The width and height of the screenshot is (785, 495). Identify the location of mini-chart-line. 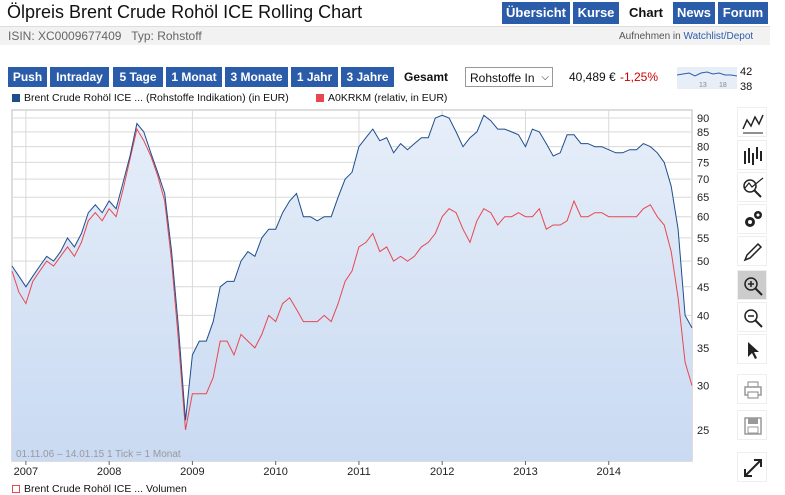
(707, 74).